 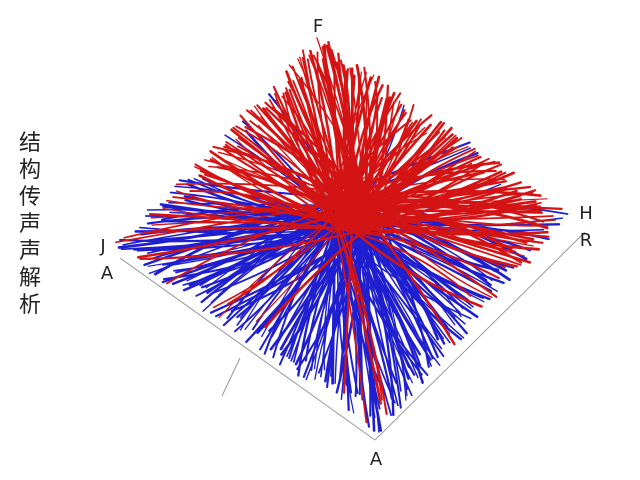 I want to click on axis-label: J, so click(x=102, y=246).